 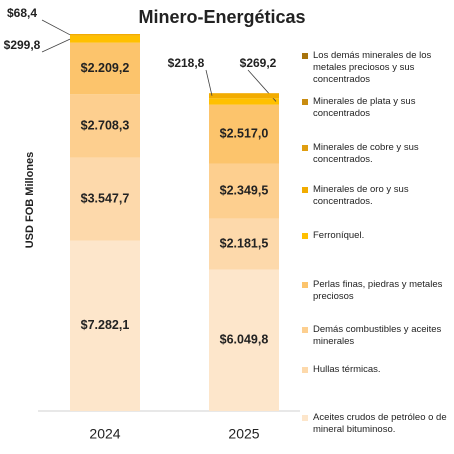 I want to click on data-label: $2.708,3, so click(x=105, y=125).